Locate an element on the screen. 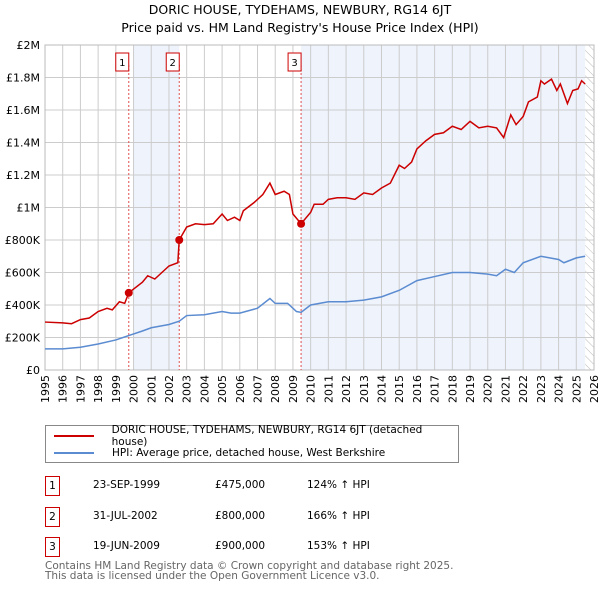  x-tick-label: 2015 is located at coordinates (399, 389).